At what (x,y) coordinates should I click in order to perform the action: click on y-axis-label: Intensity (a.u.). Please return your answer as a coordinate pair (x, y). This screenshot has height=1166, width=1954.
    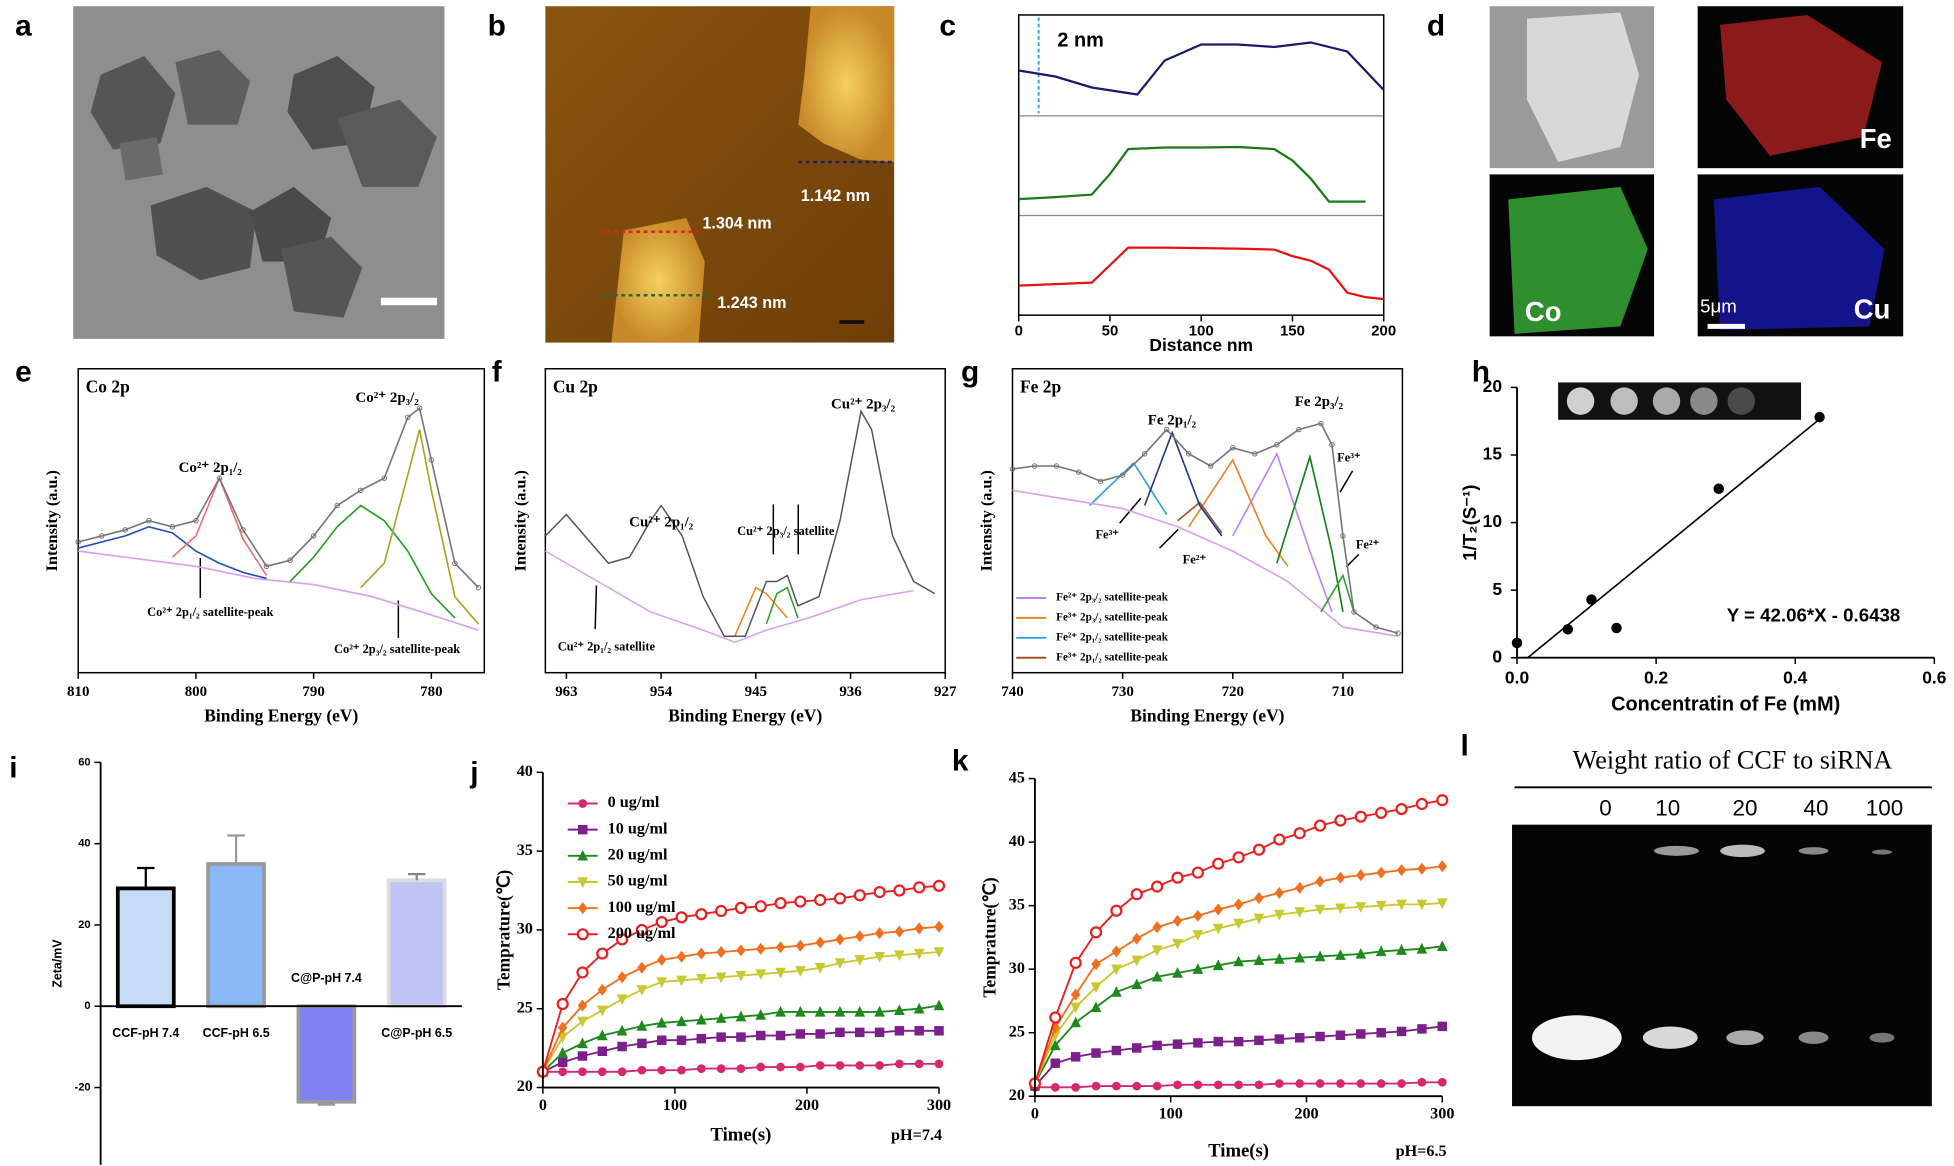
    Looking at the image, I should click on (520, 520).